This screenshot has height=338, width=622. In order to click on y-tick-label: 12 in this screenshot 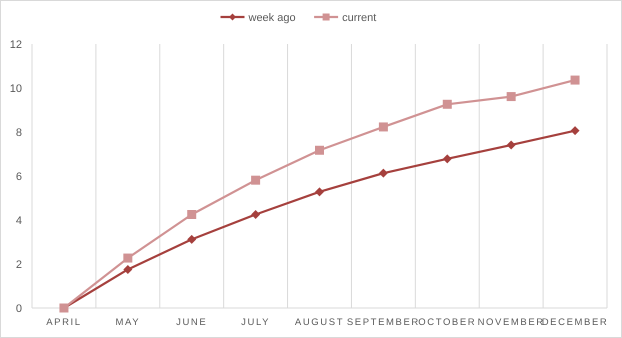, I will do `click(16, 44)`.